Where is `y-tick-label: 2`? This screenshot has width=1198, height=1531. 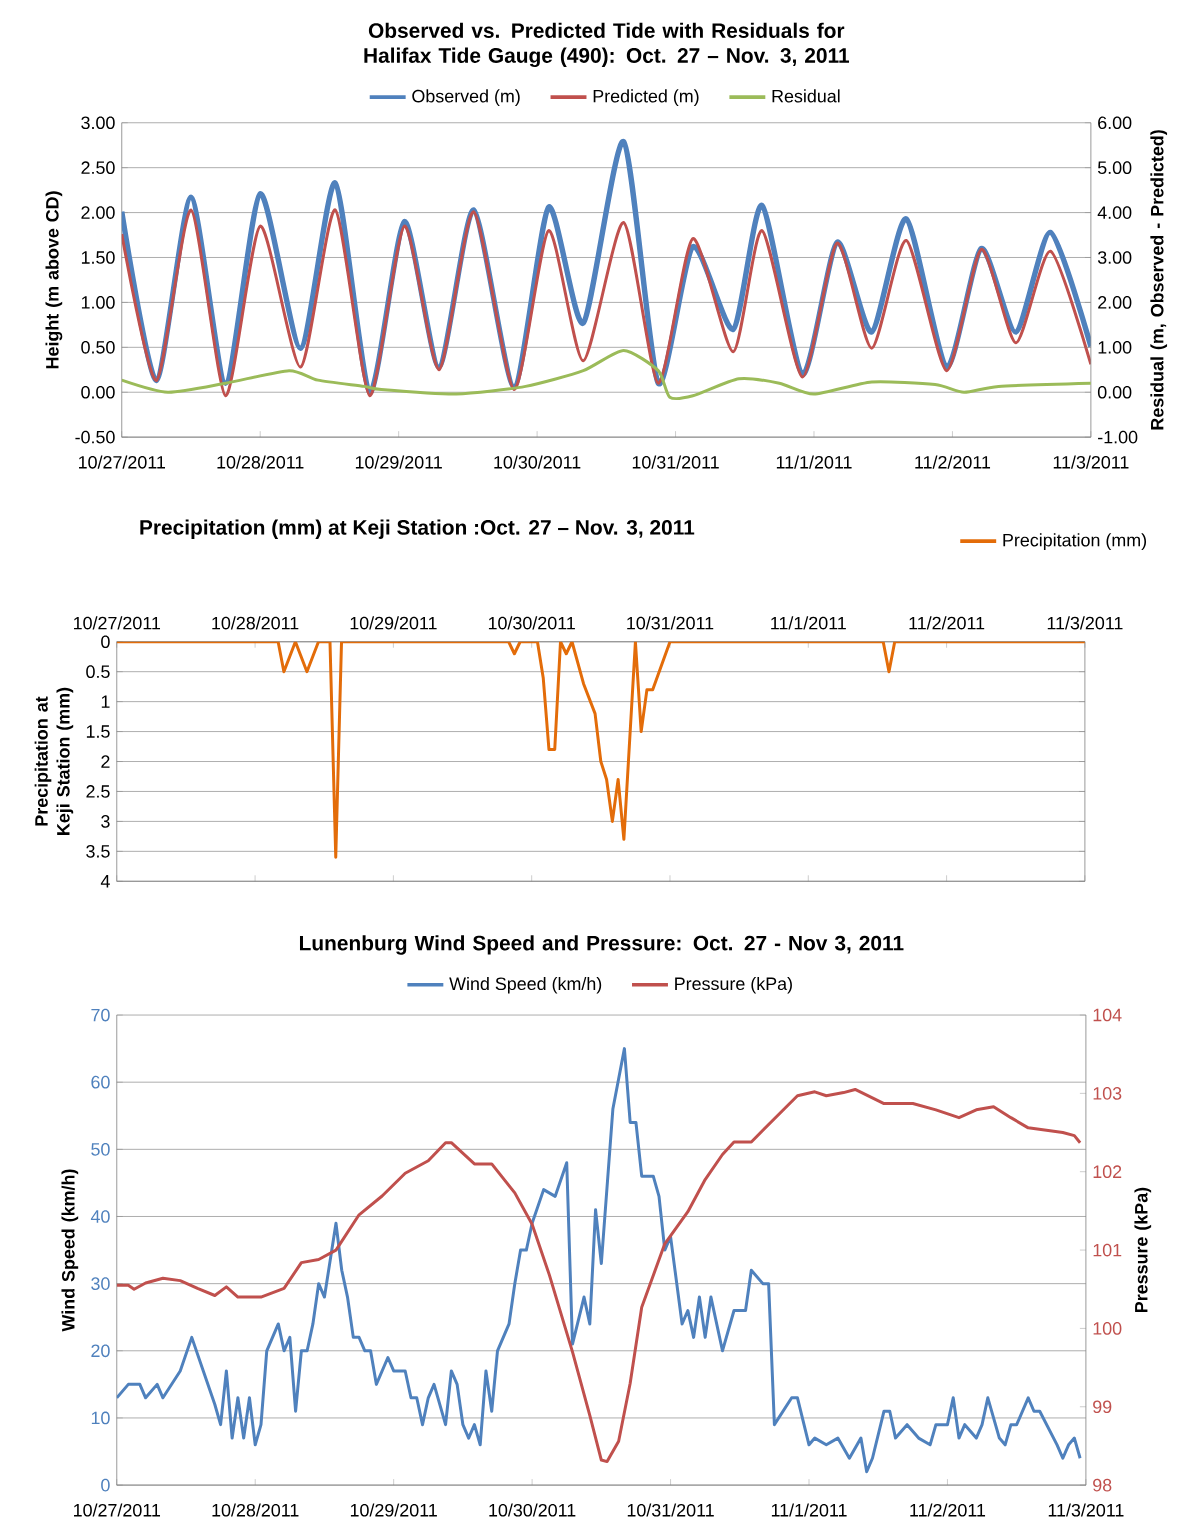 y-tick-label: 2 is located at coordinates (105, 761).